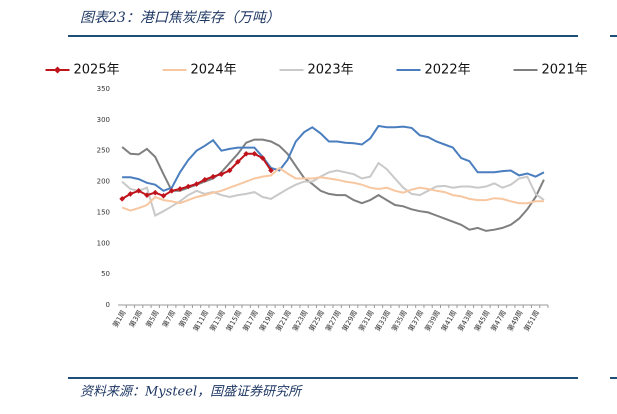  I want to click on x-tick-label: 第7周, so click(168, 319).